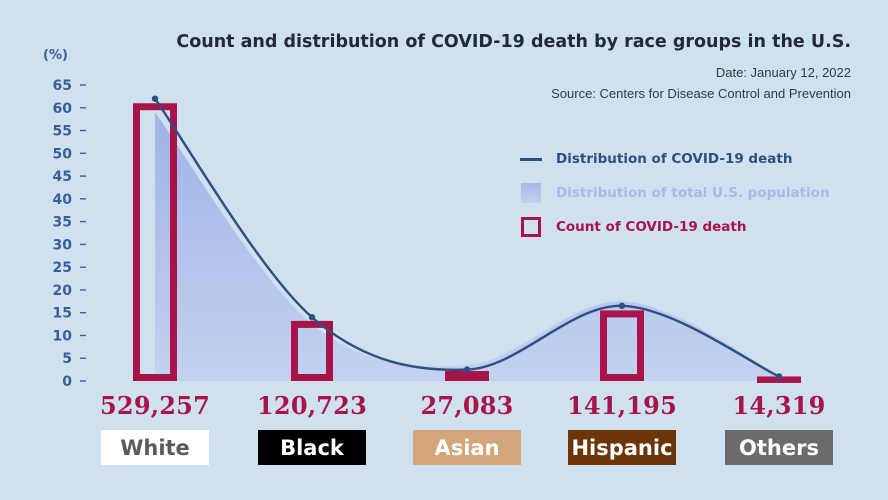 The height and width of the screenshot is (500, 888). I want to click on line-point-black, so click(312, 317).